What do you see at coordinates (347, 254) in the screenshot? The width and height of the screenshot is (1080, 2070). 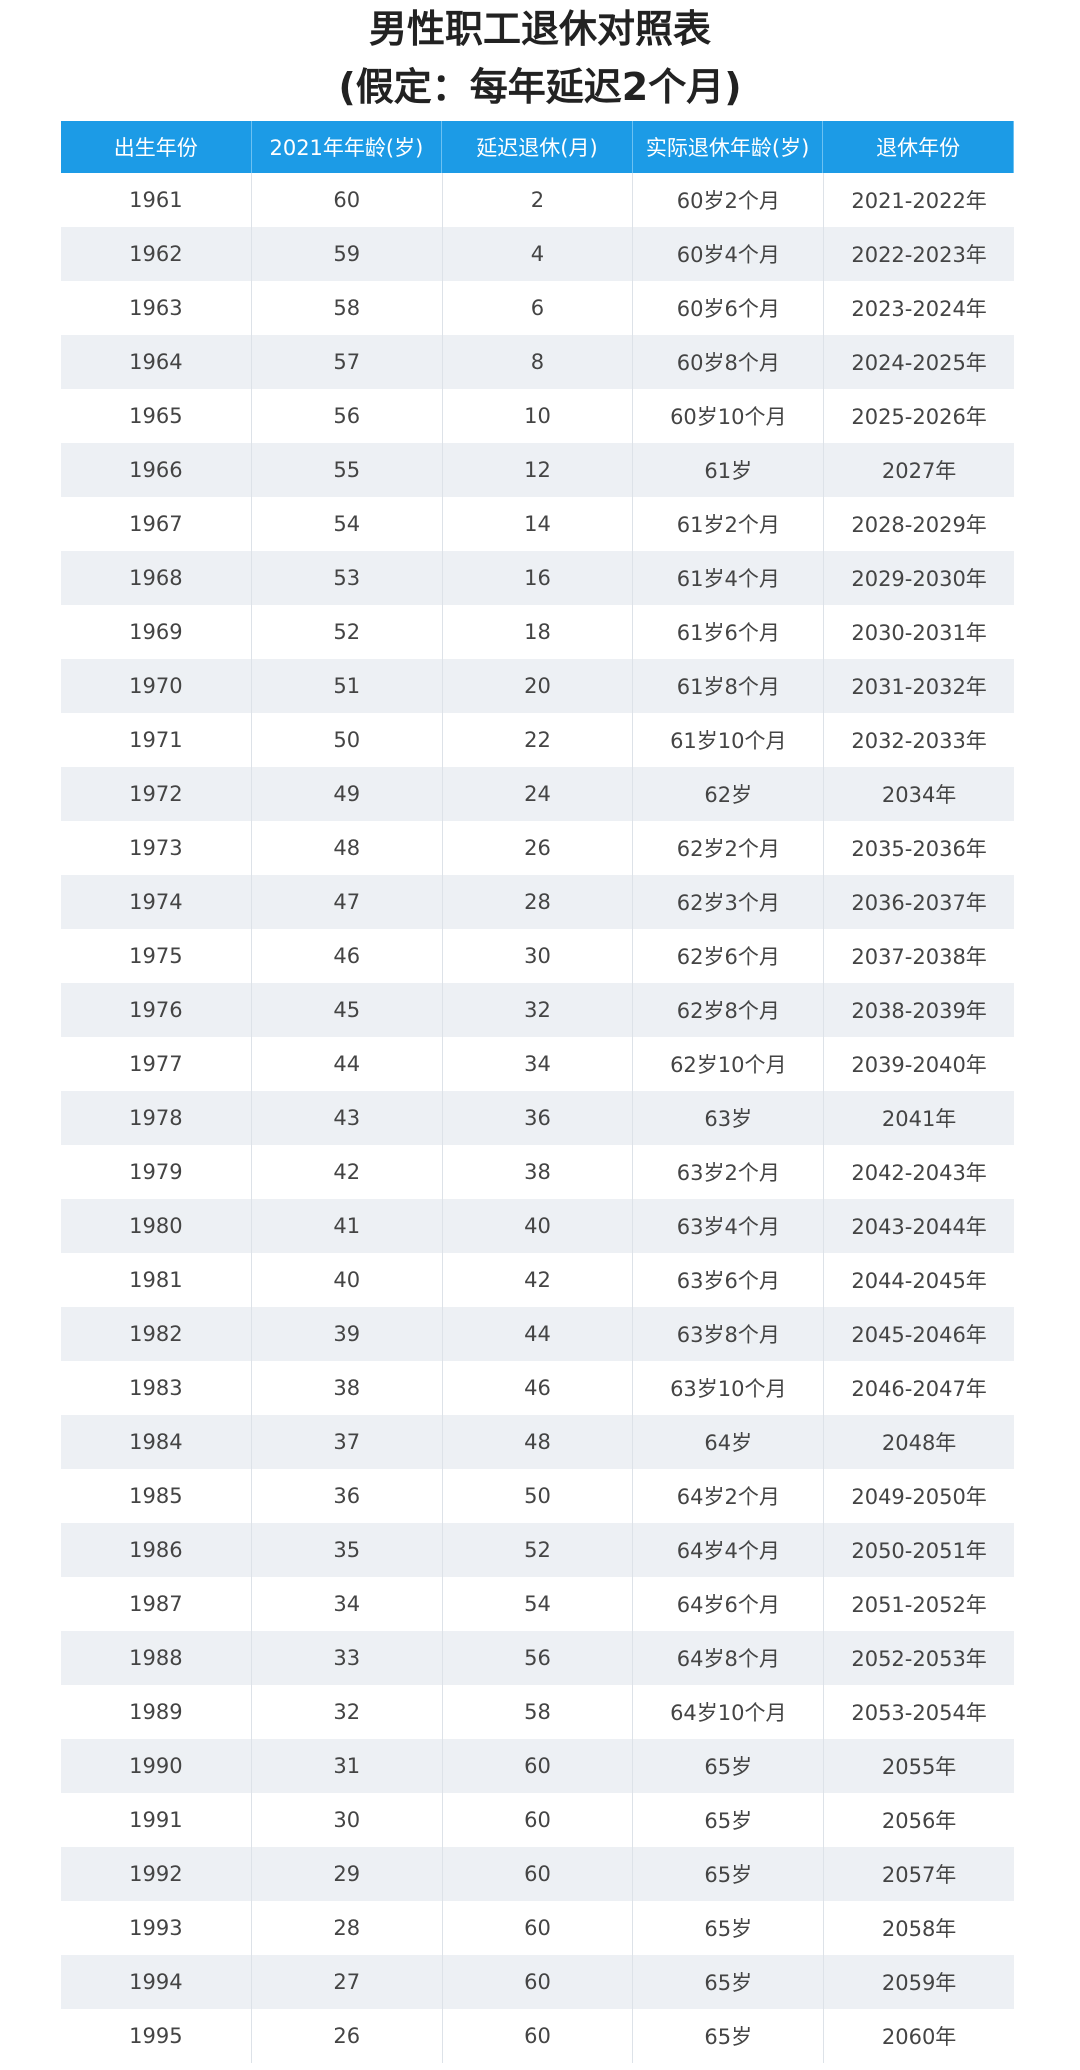 I see `table-cell: 59` at bounding box center [347, 254].